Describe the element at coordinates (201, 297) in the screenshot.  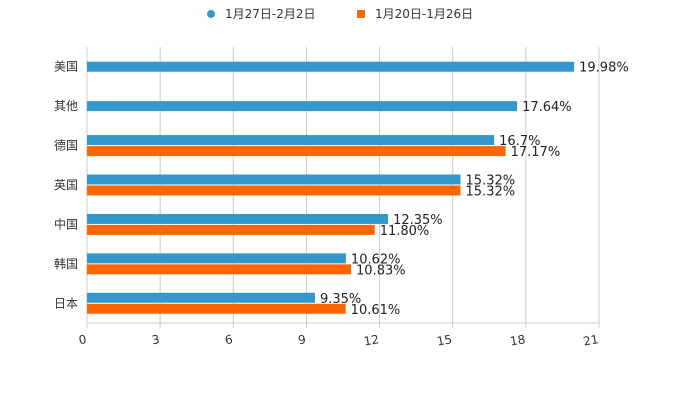
I see `bar-日本-series-0` at that location.